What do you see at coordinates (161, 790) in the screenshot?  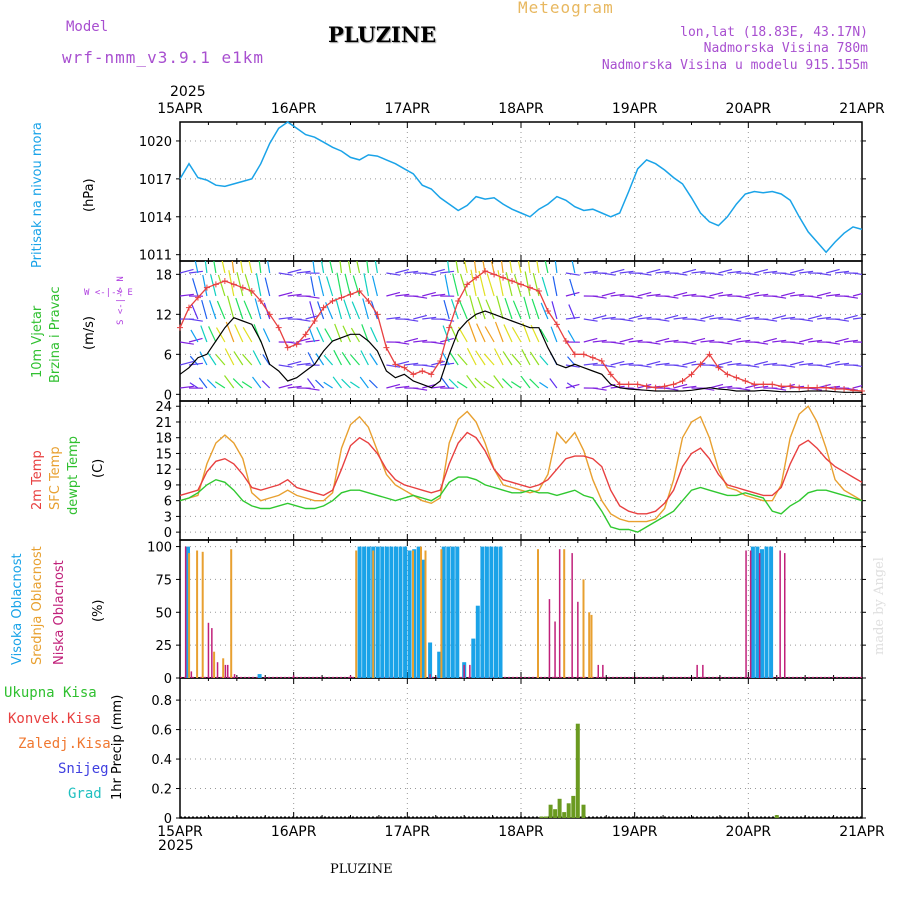 I see `ytick-label: 0.2` at bounding box center [161, 790].